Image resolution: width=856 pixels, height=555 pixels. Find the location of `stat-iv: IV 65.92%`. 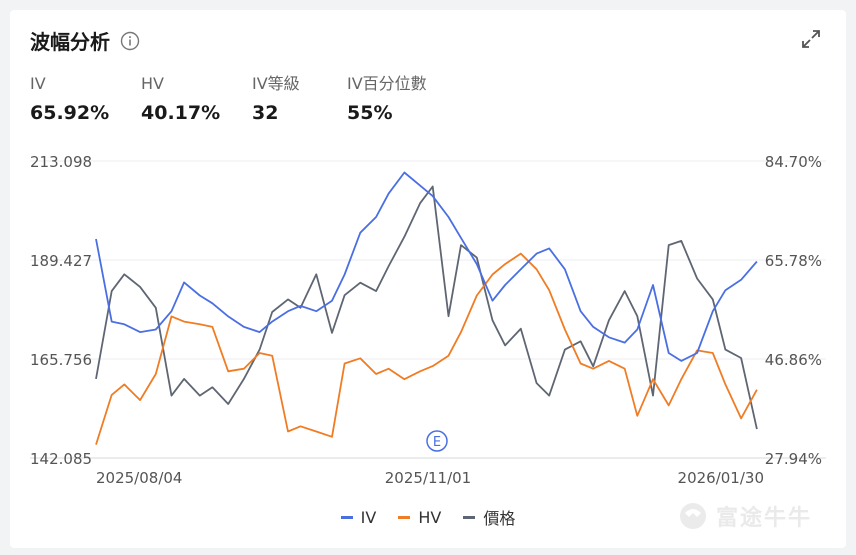

stat-iv: IV 65.92% is located at coordinates (70, 98).